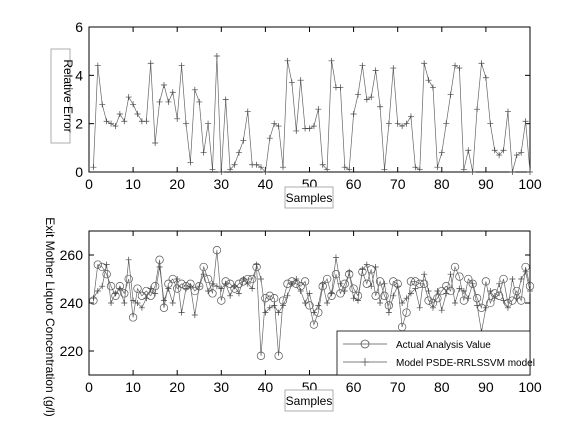  I want to click on top-xtick-label: 30, so click(222, 184).